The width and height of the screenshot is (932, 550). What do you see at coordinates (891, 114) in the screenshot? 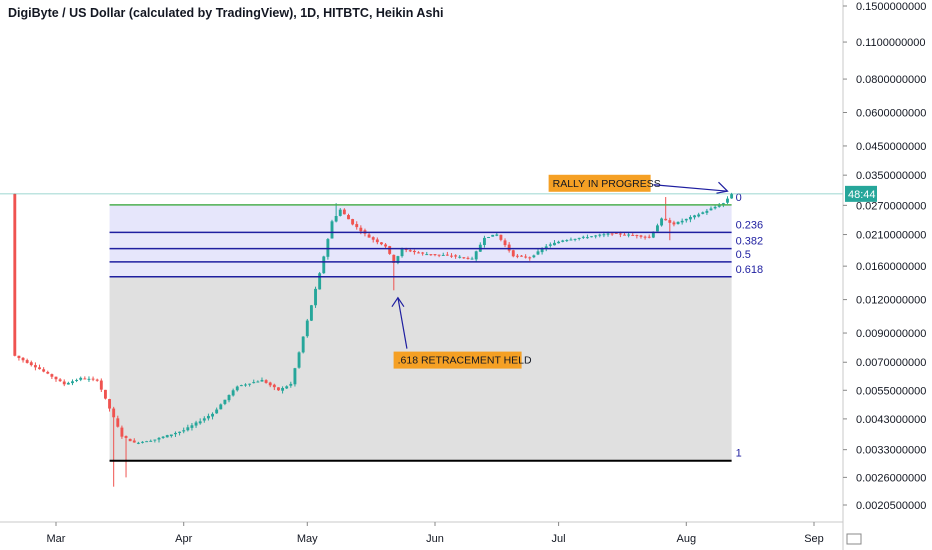
I see `y-tick-label-3: 0.0600000000` at bounding box center [891, 114].